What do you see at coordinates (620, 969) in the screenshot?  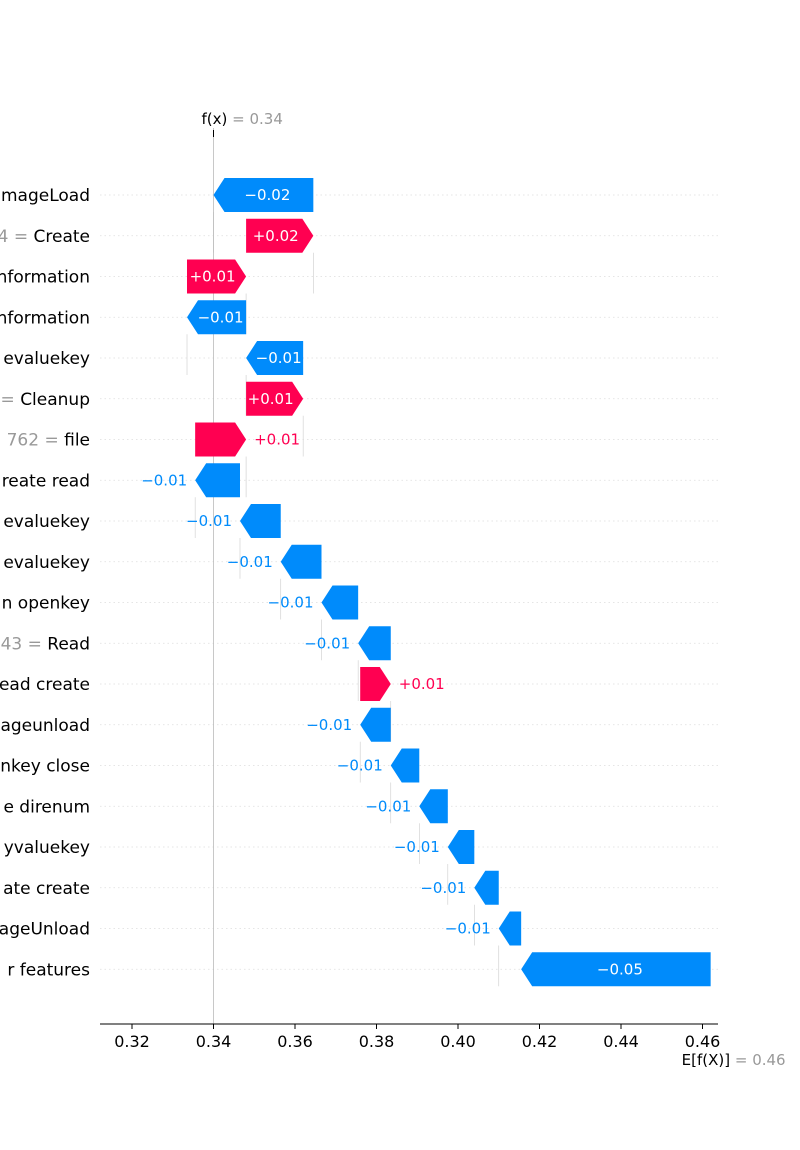 I see `bar-value-label: −0.05` at bounding box center [620, 969].